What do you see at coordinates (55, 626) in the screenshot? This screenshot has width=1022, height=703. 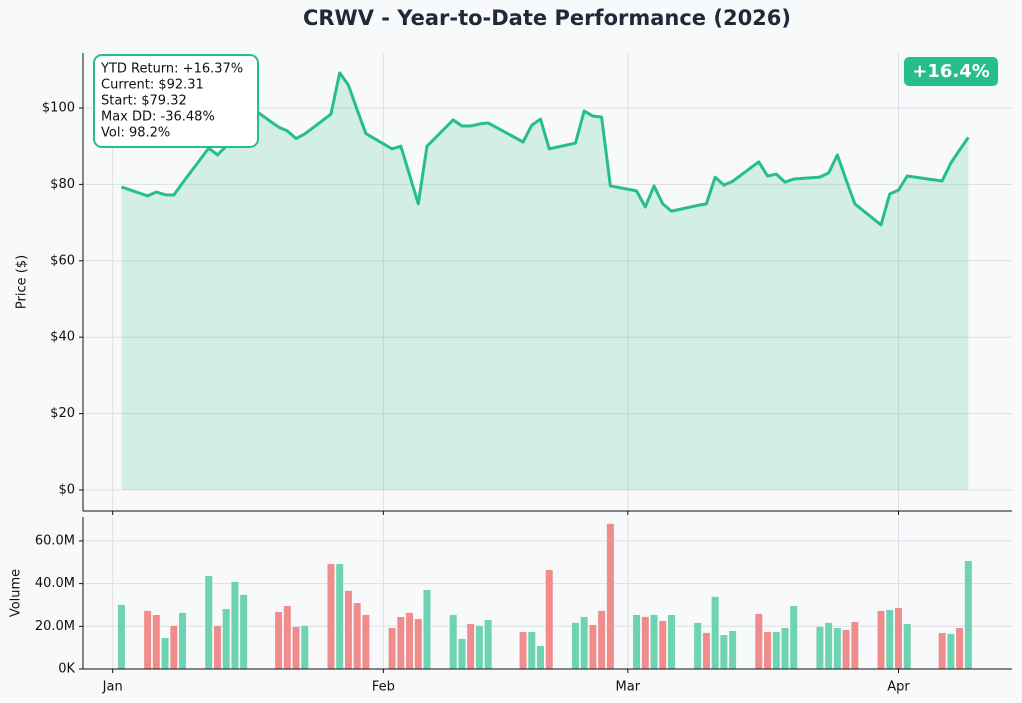 I see `y-tick-label: 20.0M` at bounding box center [55, 626].